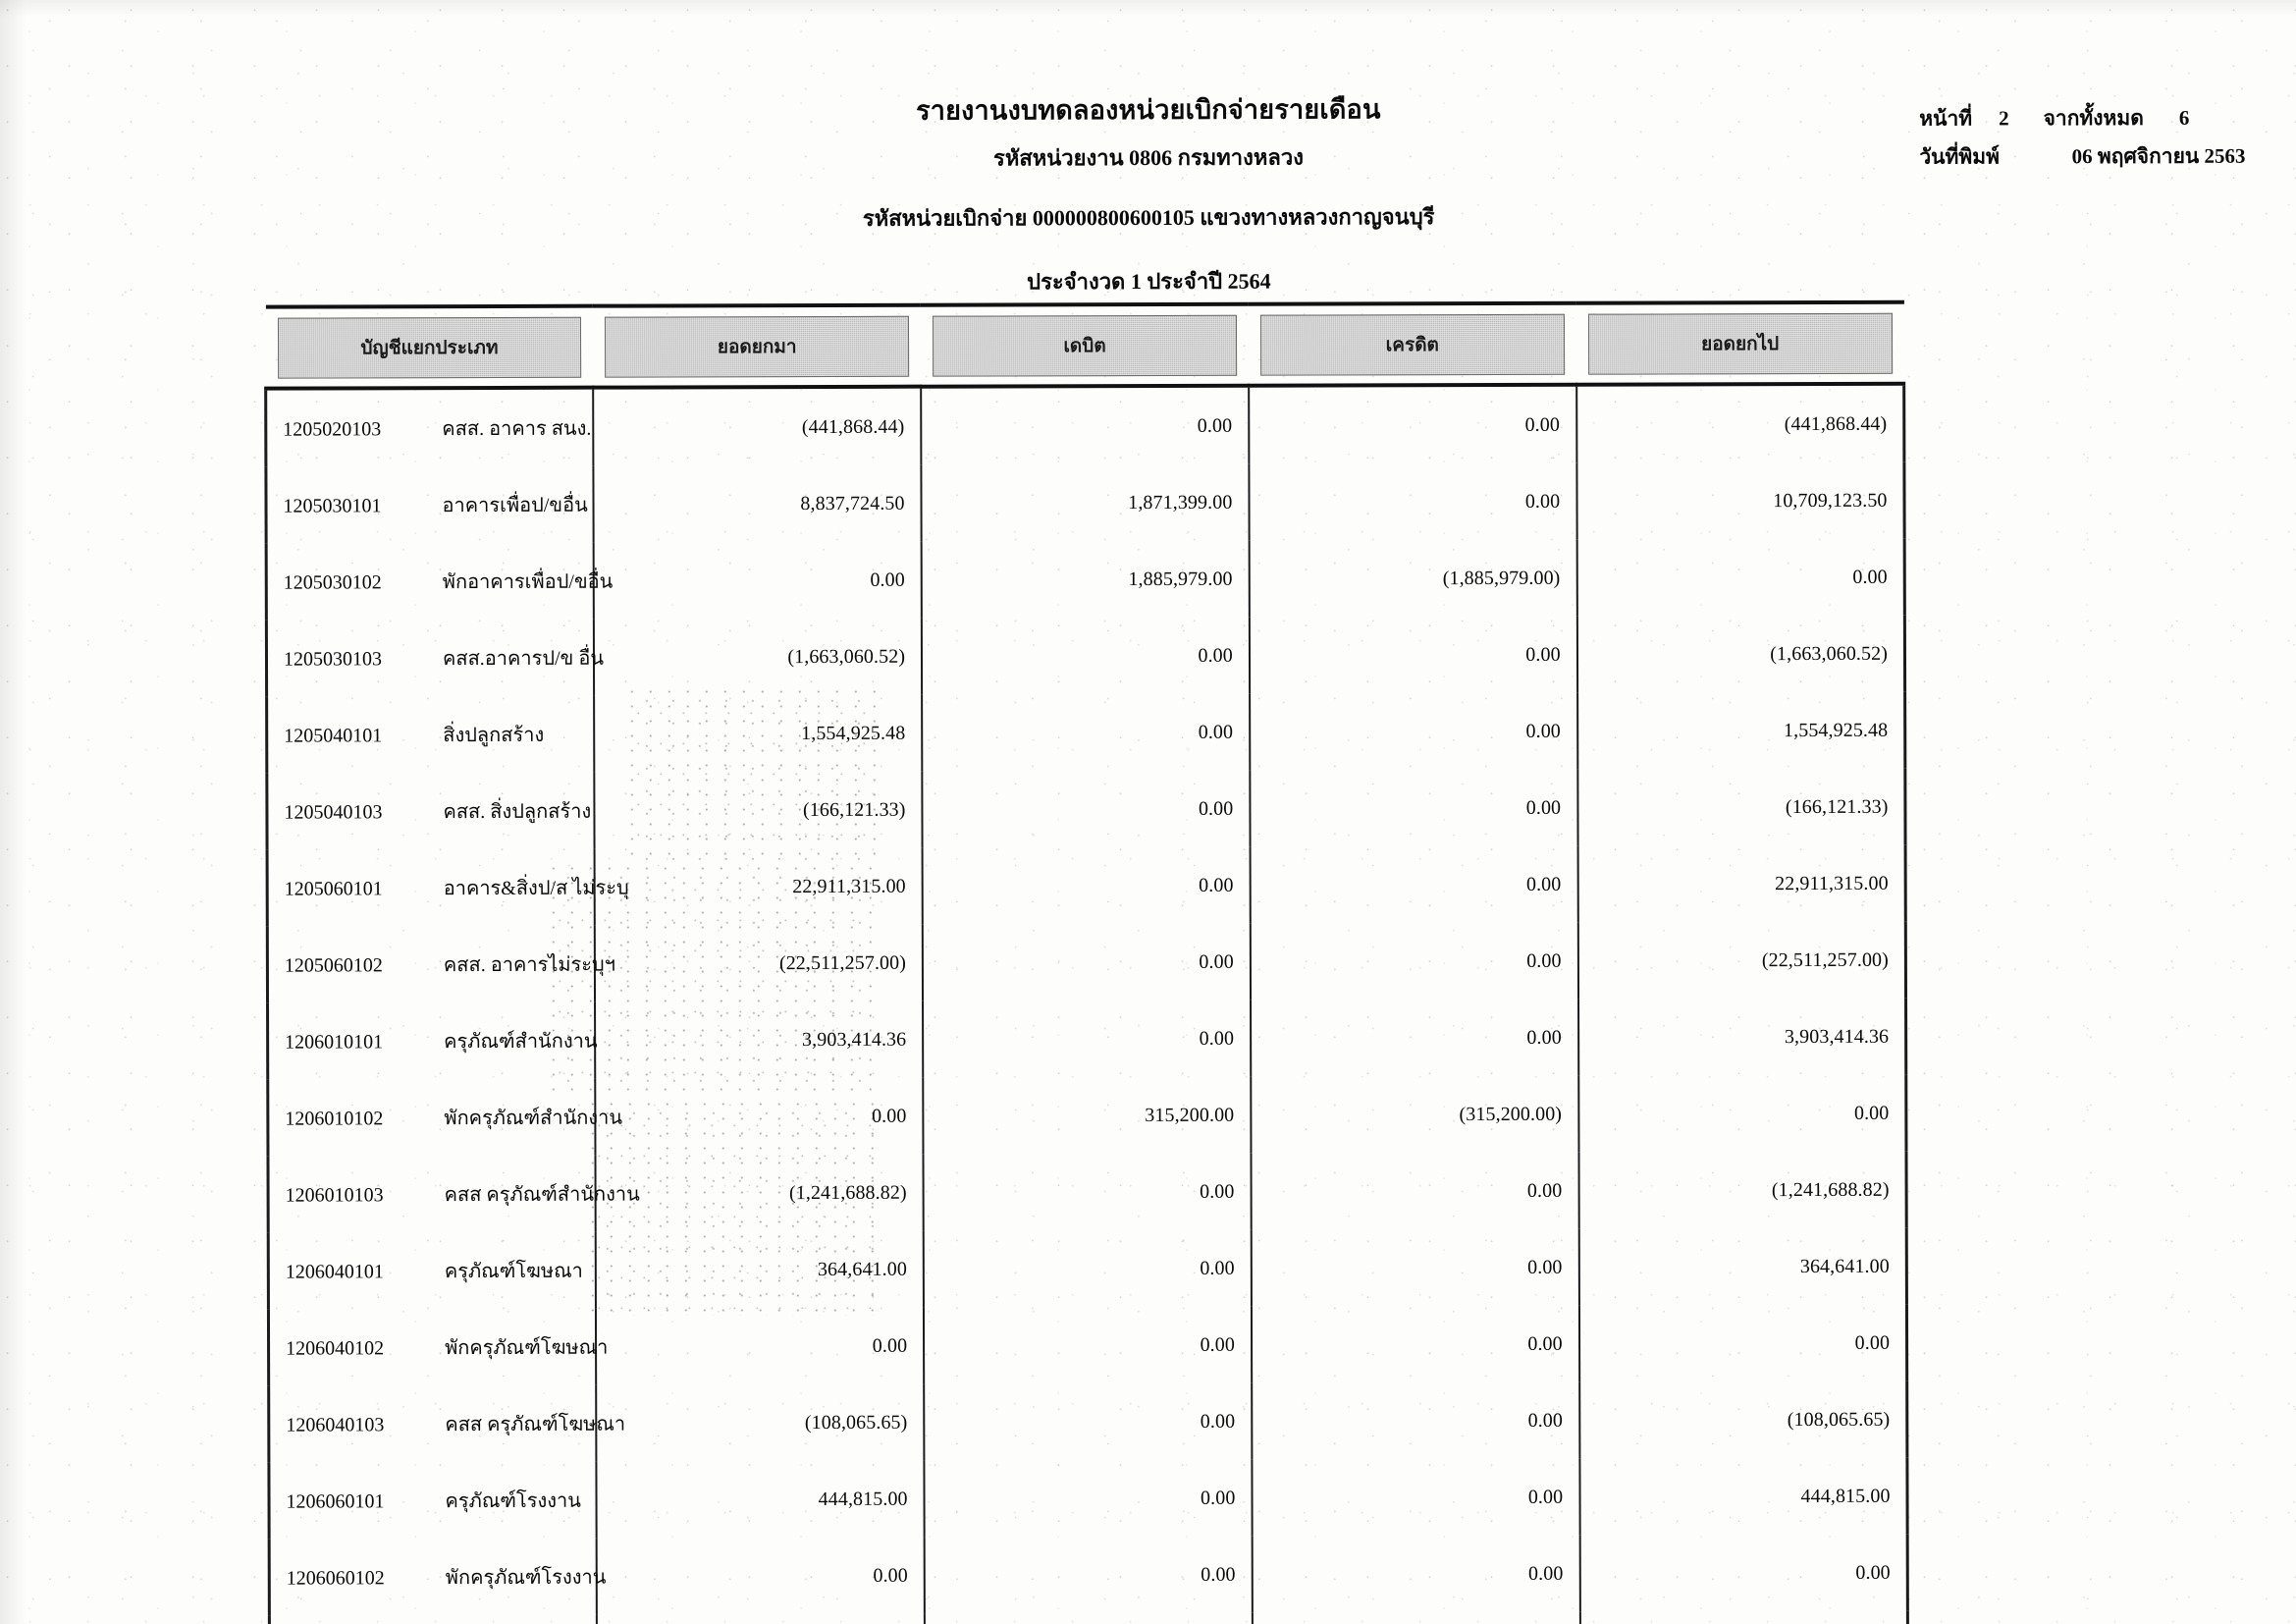 The height and width of the screenshot is (1624, 2296). What do you see at coordinates (334, 1272) in the screenshot?
I see `account-code: 1206040101` at bounding box center [334, 1272].